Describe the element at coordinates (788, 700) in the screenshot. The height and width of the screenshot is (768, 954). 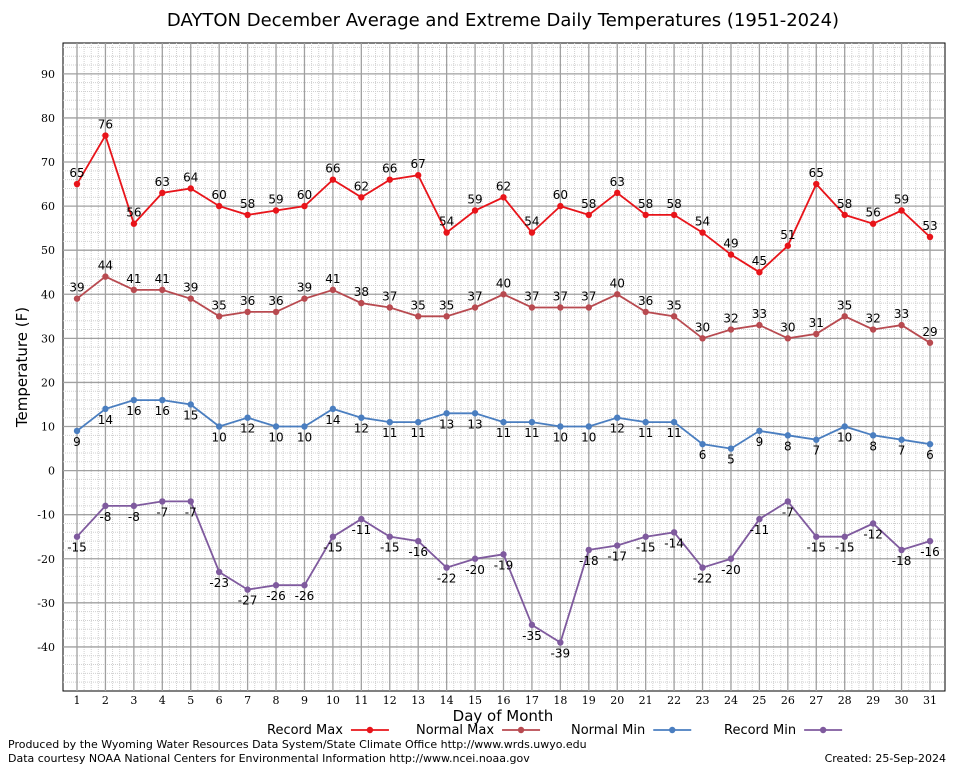
I see `x-tick-label: 26` at that location.